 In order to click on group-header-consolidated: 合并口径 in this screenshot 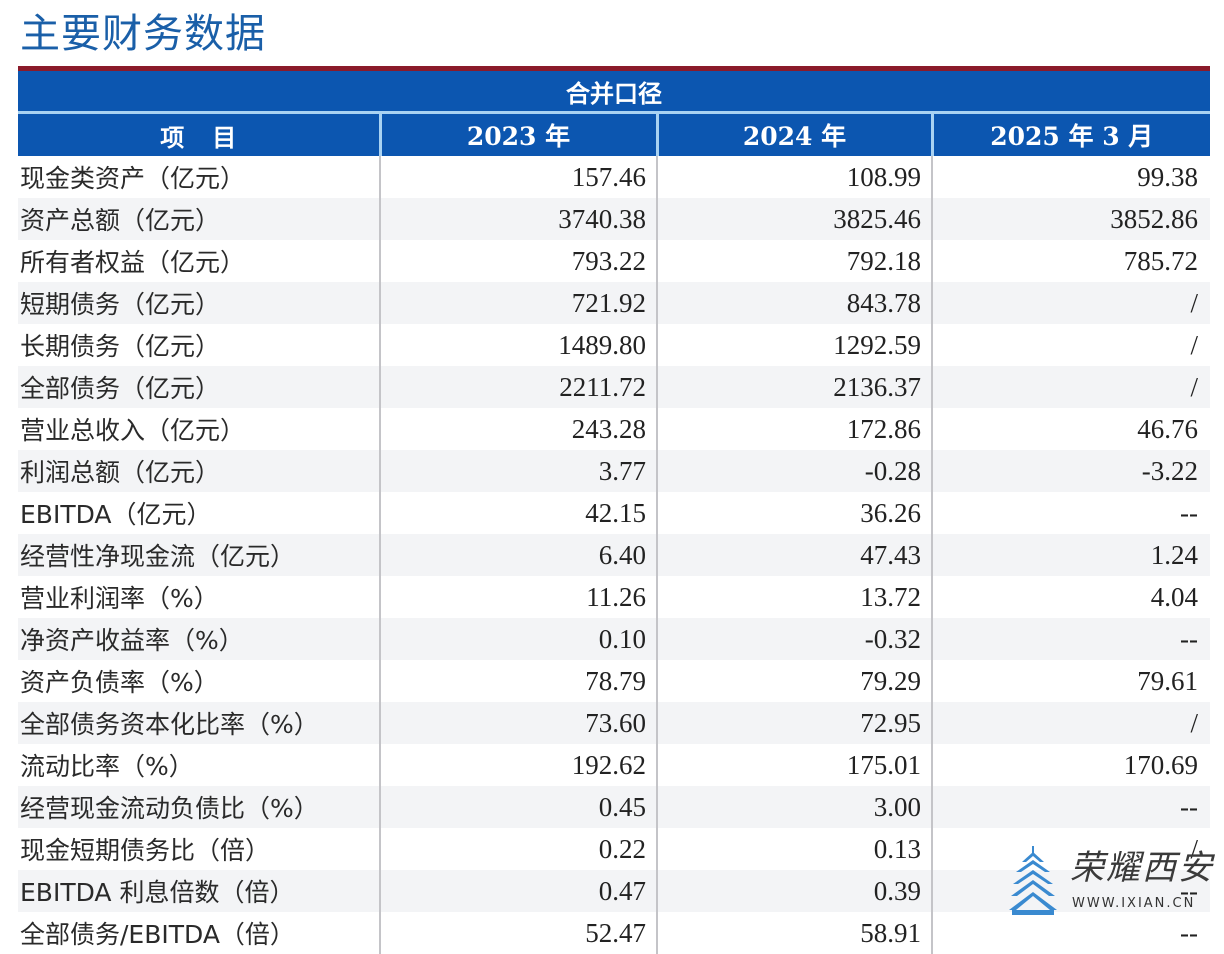, I will do `click(614, 92)`.